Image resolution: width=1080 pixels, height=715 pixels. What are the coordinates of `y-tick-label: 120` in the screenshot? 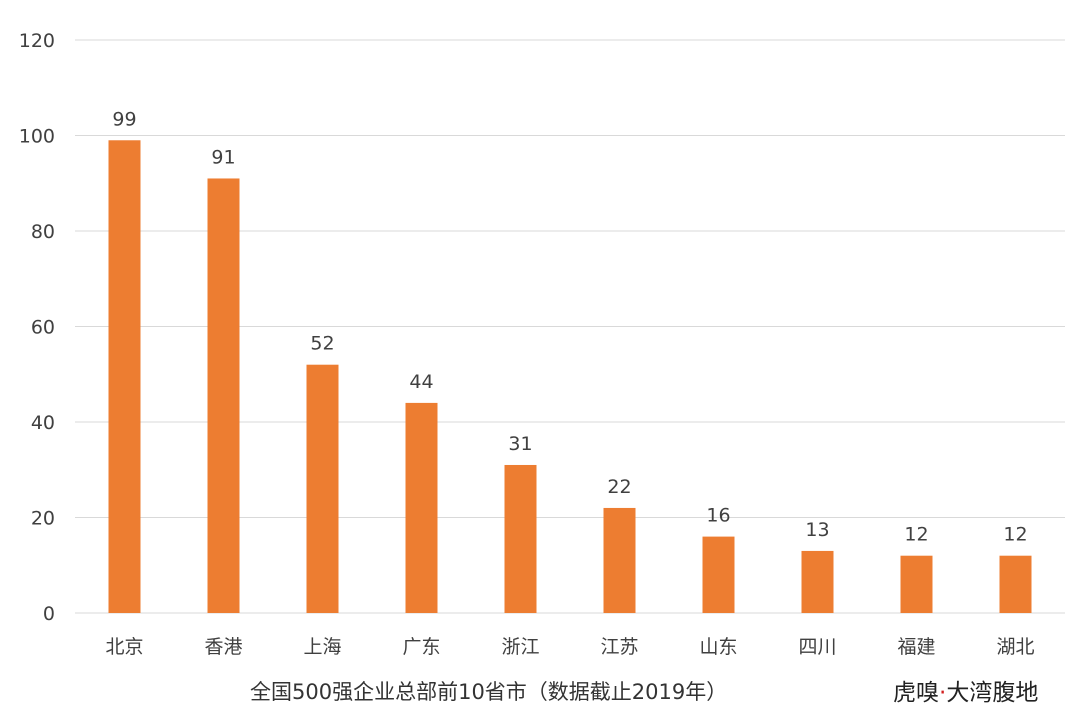 It's located at (37, 41).